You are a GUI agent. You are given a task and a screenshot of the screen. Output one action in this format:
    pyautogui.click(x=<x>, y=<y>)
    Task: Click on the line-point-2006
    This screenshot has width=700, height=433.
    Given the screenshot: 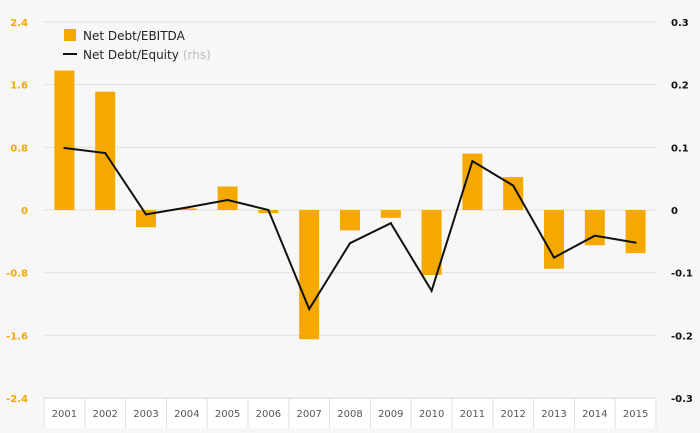 What is the action you would take?
    pyautogui.click(x=268, y=210)
    